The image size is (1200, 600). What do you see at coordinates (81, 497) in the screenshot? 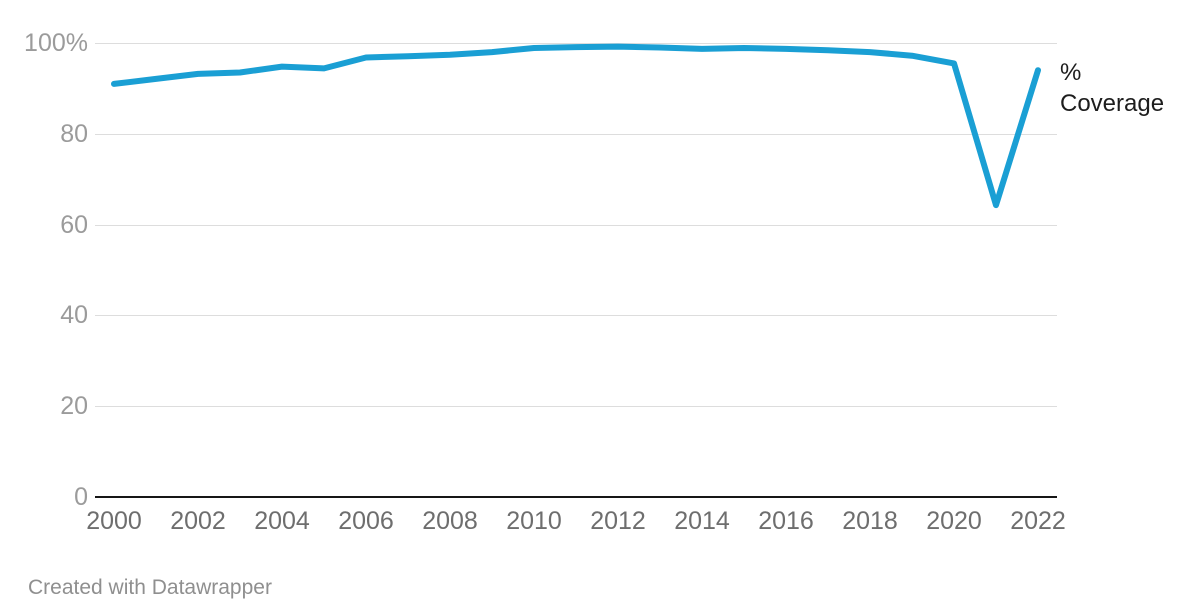
I see `y-axis-tick-label: 0` at bounding box center [81, 497].